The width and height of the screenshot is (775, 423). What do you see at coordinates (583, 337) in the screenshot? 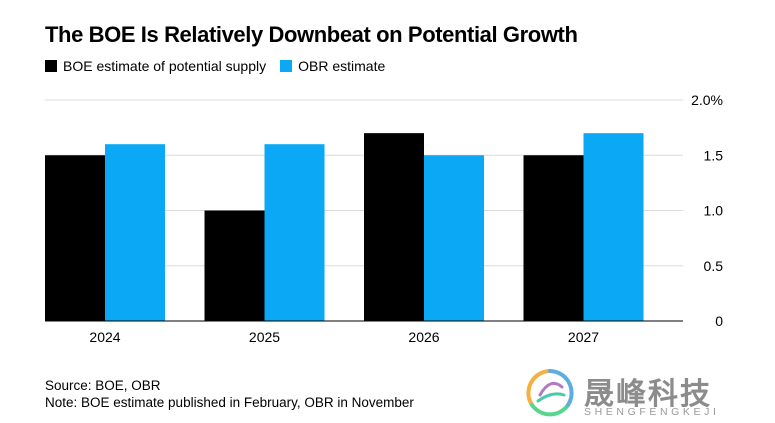
I see `x-tick-label: 2027` at bounding box center [583, 337].